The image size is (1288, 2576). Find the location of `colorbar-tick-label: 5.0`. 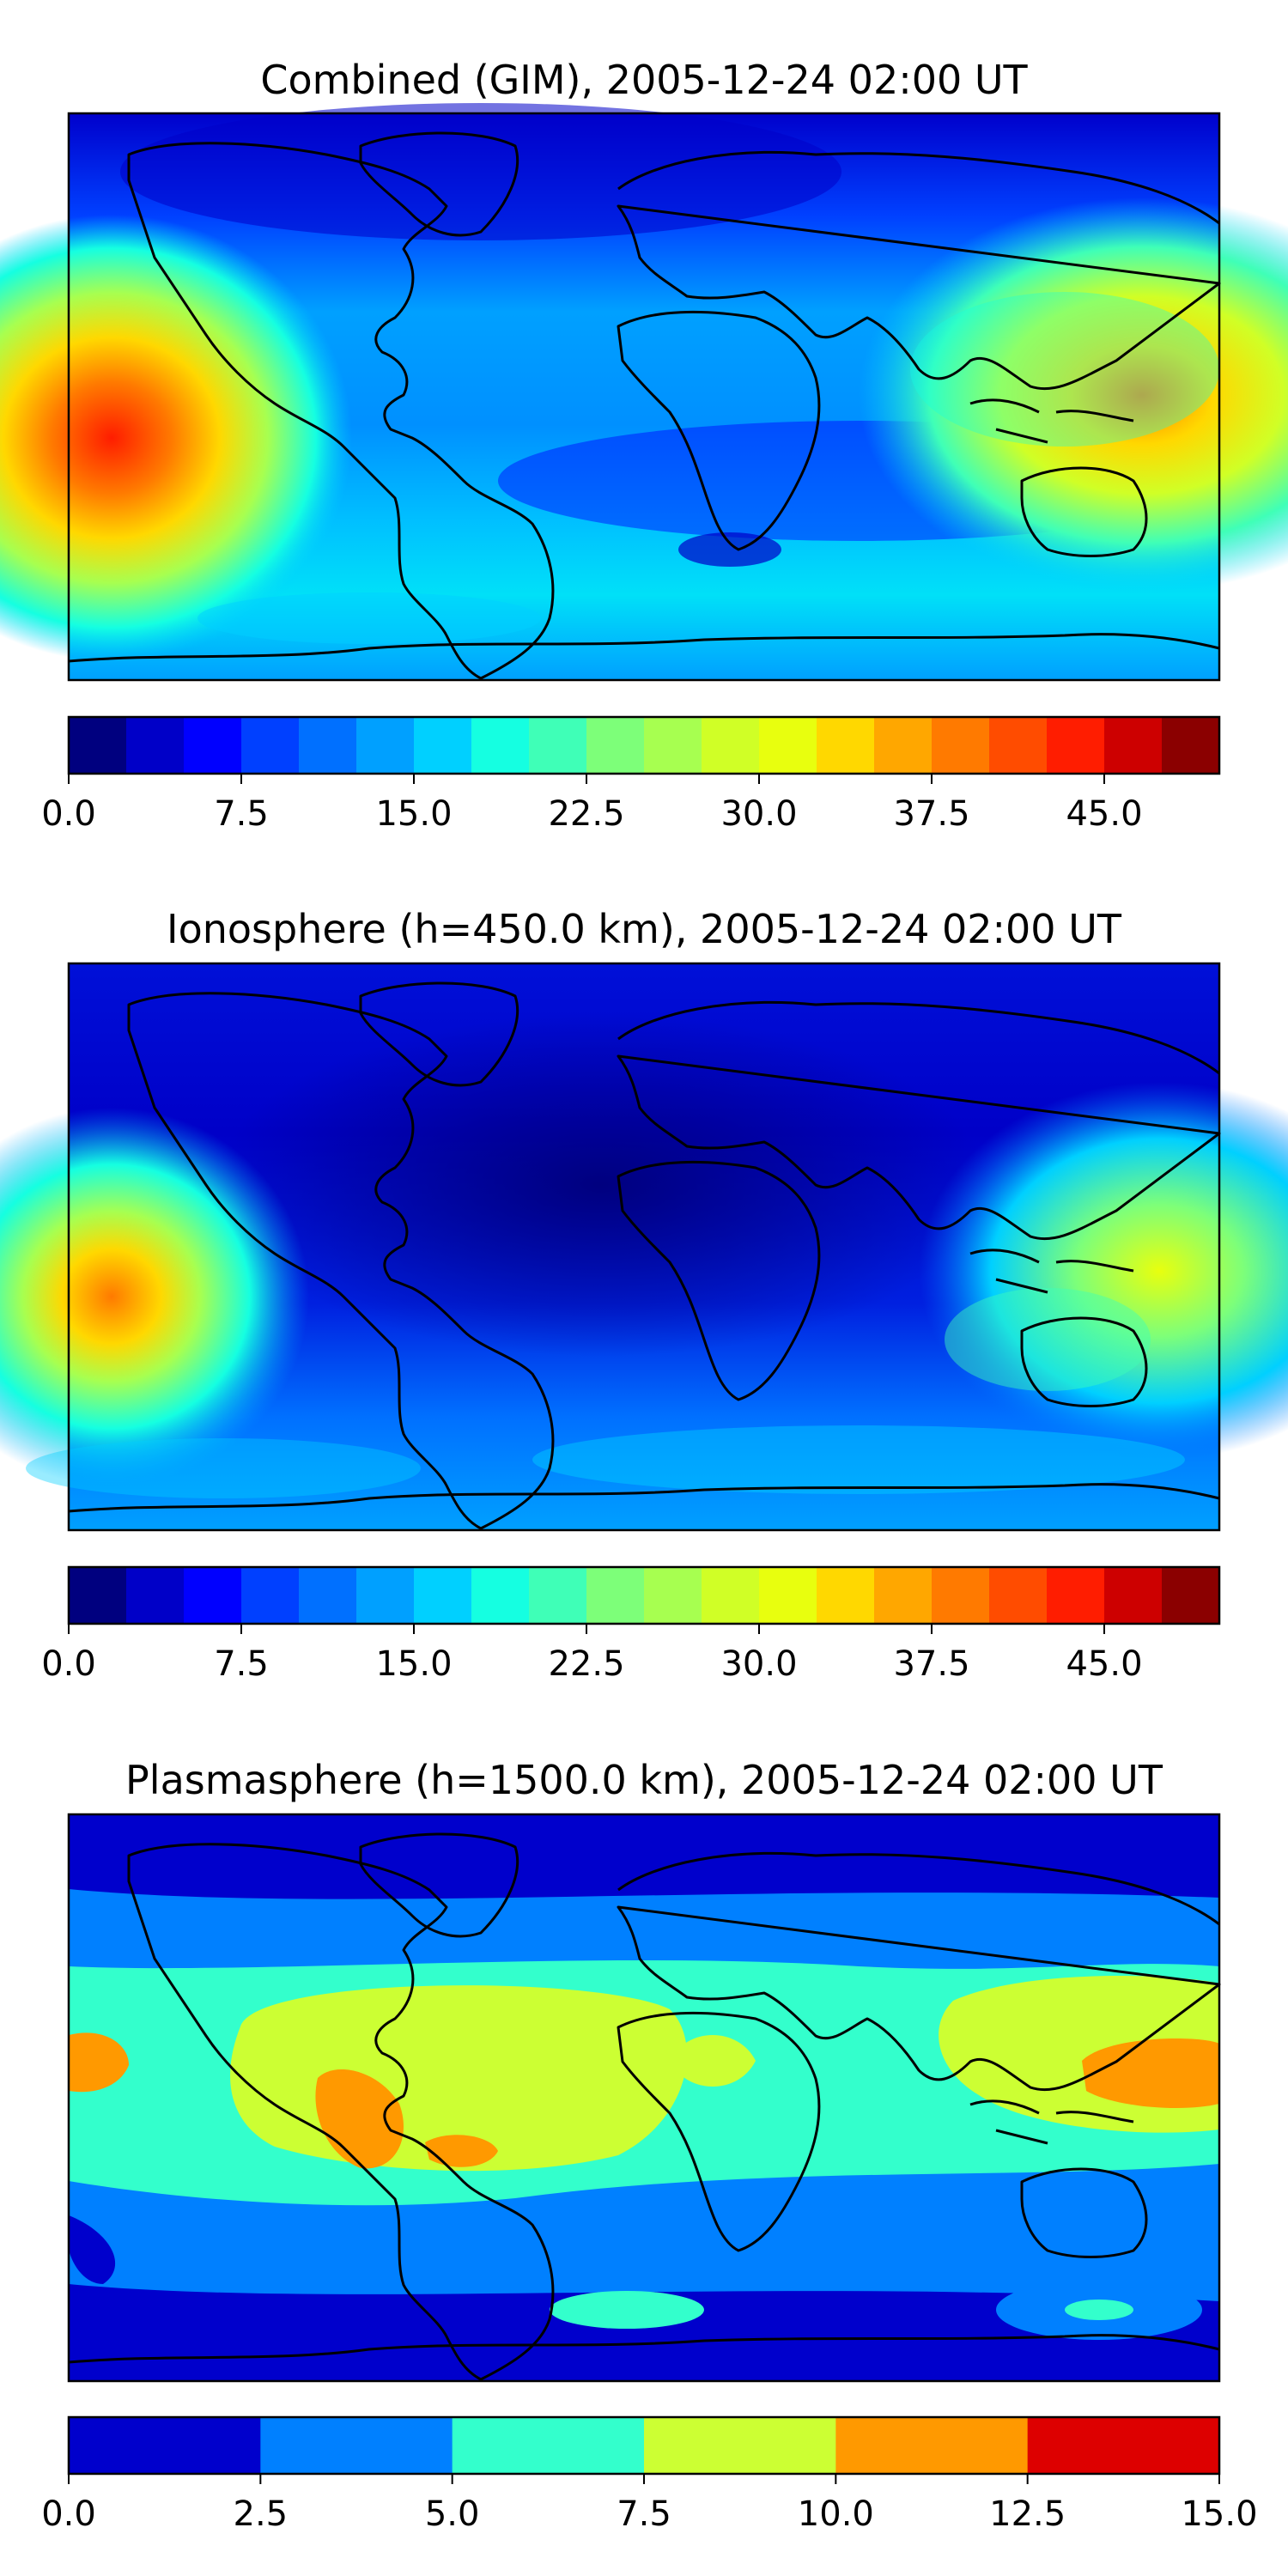

colorbar-tick-label: 5.0 is located at coordinates (452, 2514).